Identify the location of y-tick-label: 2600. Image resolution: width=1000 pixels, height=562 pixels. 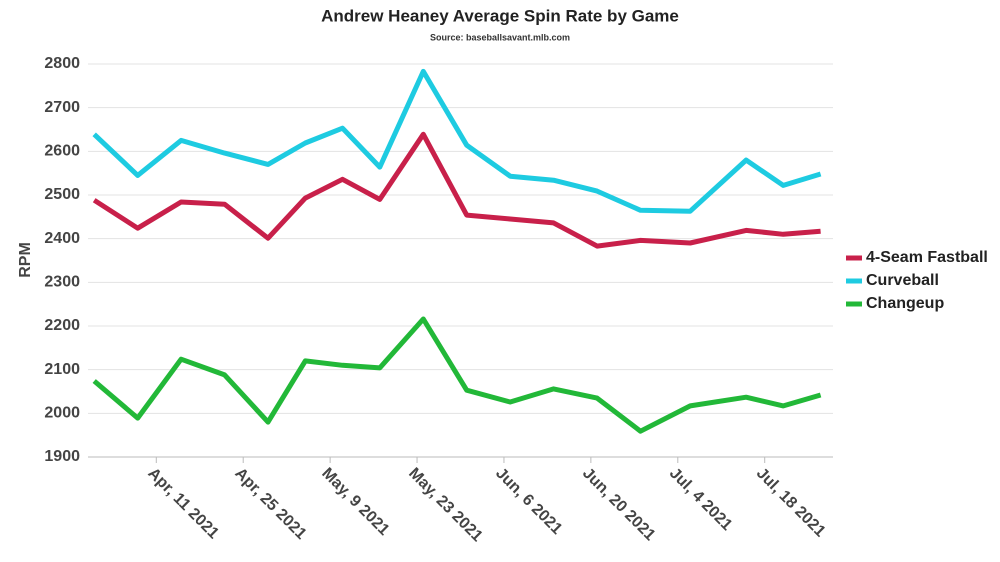
(62, 151).